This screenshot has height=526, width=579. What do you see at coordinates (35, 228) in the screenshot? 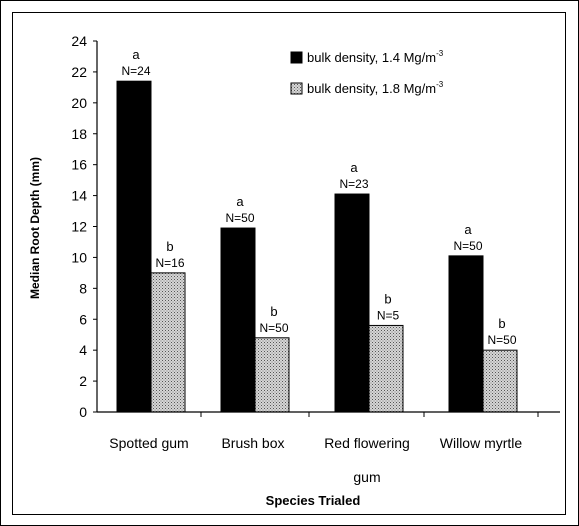
I see `y-axis-label: Median Root Depth (mm)` at bounding box center [35, 228].